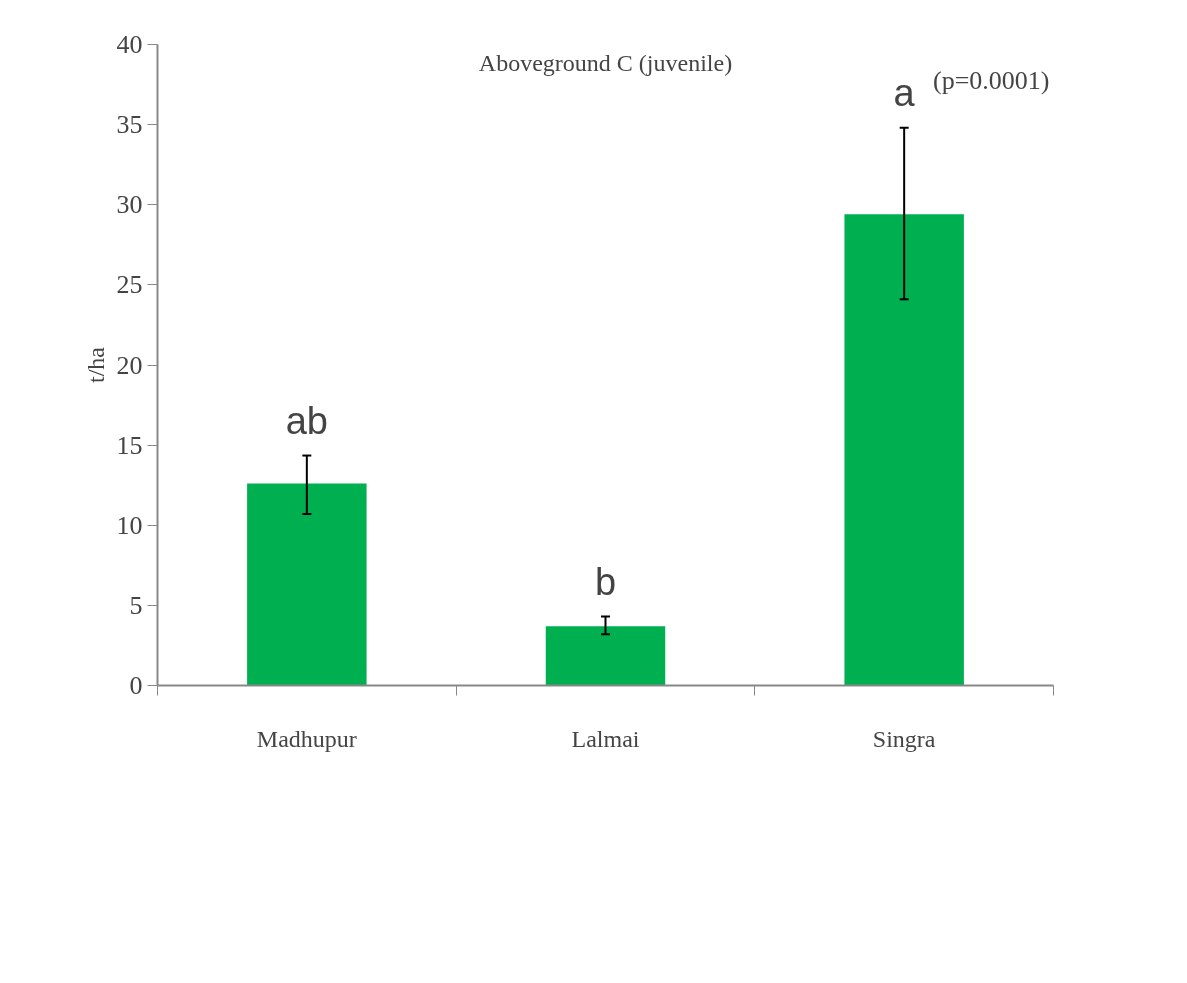  I want to click on y-tick-label: 10, so click(129, 525).